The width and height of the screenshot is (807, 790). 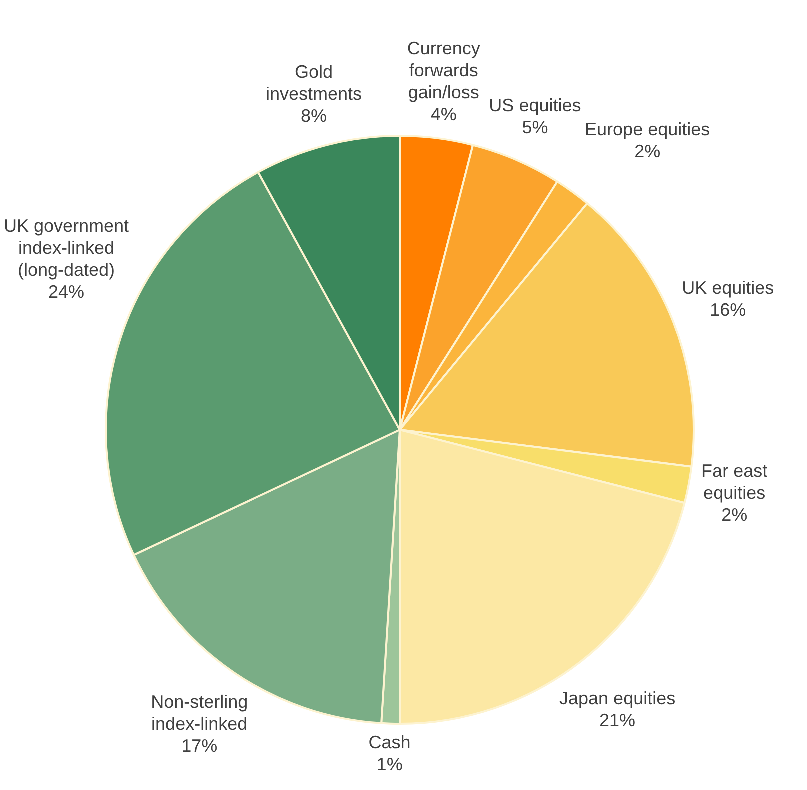 I want to click on slice-label: Non-sterling index-linked, so click(x=199, y=713).